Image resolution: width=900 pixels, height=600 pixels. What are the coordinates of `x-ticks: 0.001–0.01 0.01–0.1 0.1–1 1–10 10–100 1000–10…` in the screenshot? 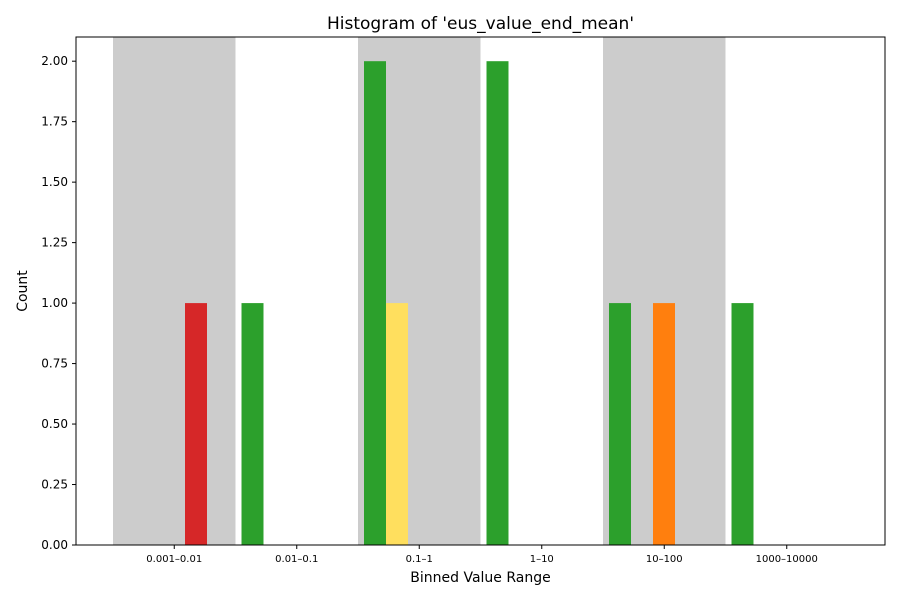 It's located at (482, 555).